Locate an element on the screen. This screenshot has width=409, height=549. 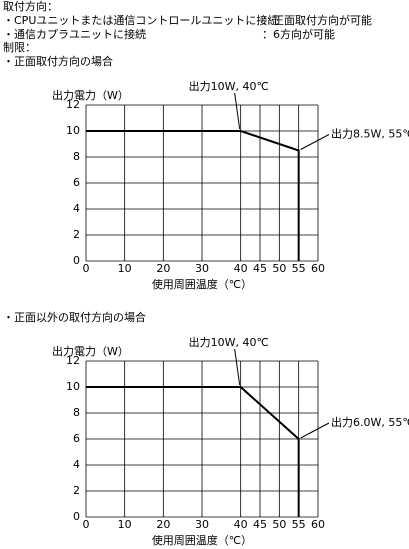
chart-title: ・正面以外の取付方向の場合 is located at coordinates (74, 317).